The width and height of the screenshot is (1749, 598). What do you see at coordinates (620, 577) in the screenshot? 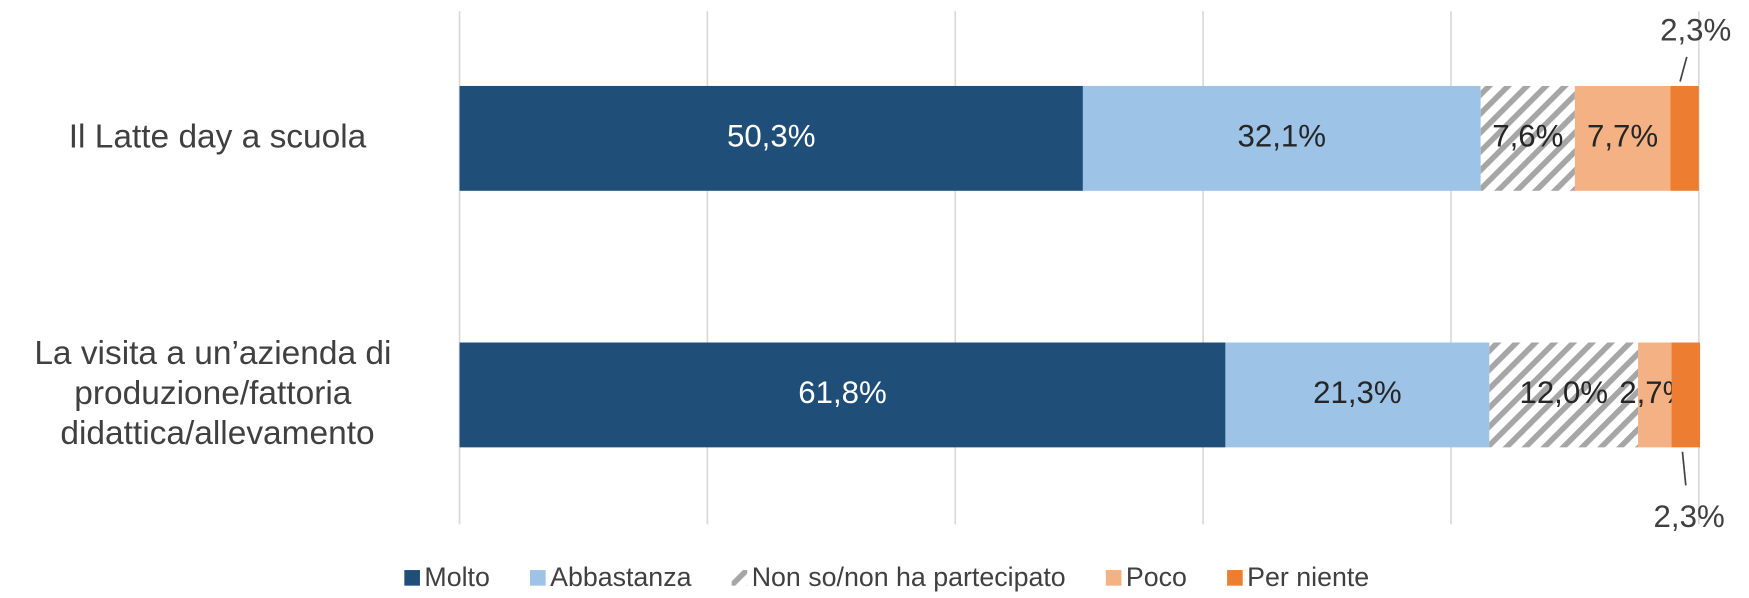
I see `legend-label: Abbastanza` at bounding box center [620, 577].